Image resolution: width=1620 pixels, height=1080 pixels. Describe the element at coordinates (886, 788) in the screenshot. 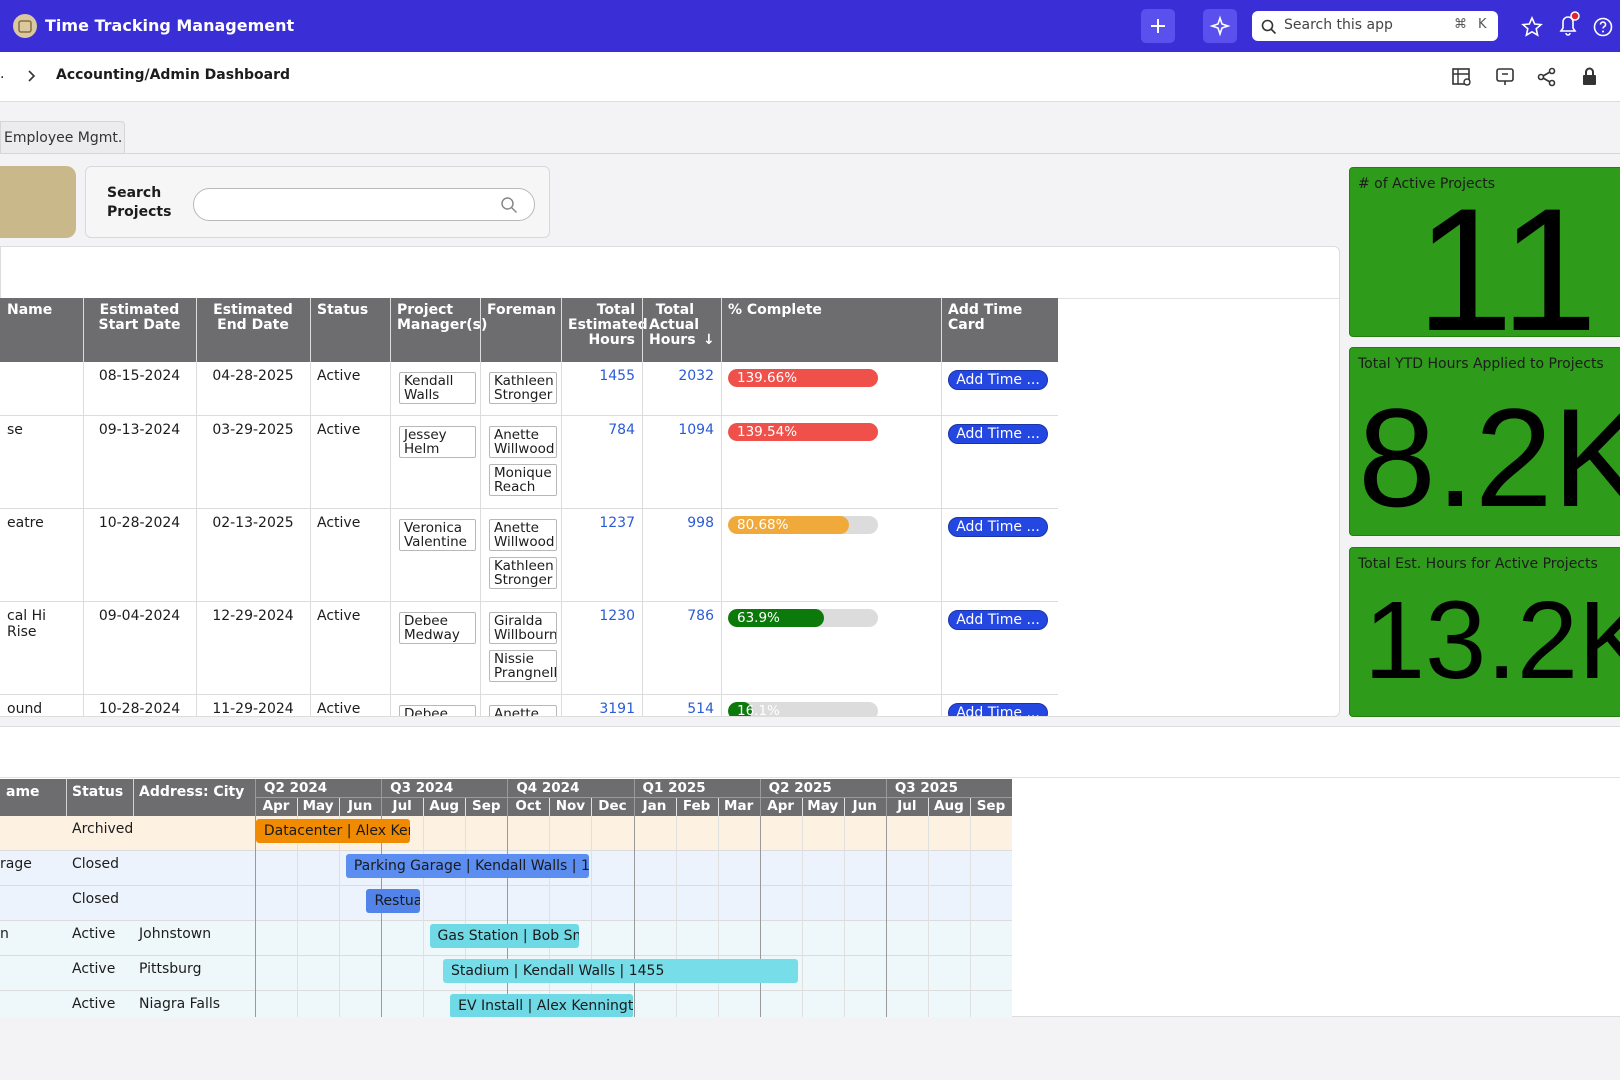

I see `quarter-line` at that location.